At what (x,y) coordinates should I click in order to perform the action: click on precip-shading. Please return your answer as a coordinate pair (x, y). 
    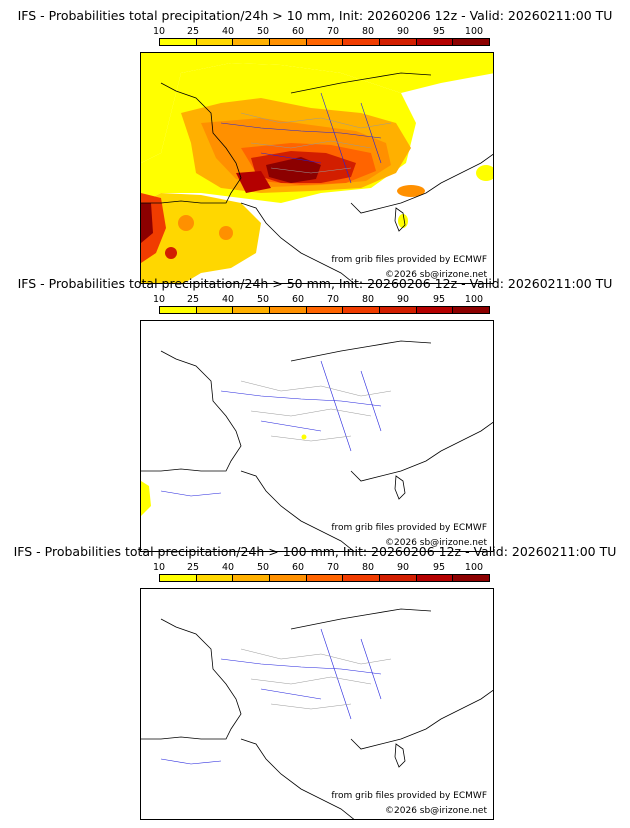
    Looking at the image, I should click on (224, 475).